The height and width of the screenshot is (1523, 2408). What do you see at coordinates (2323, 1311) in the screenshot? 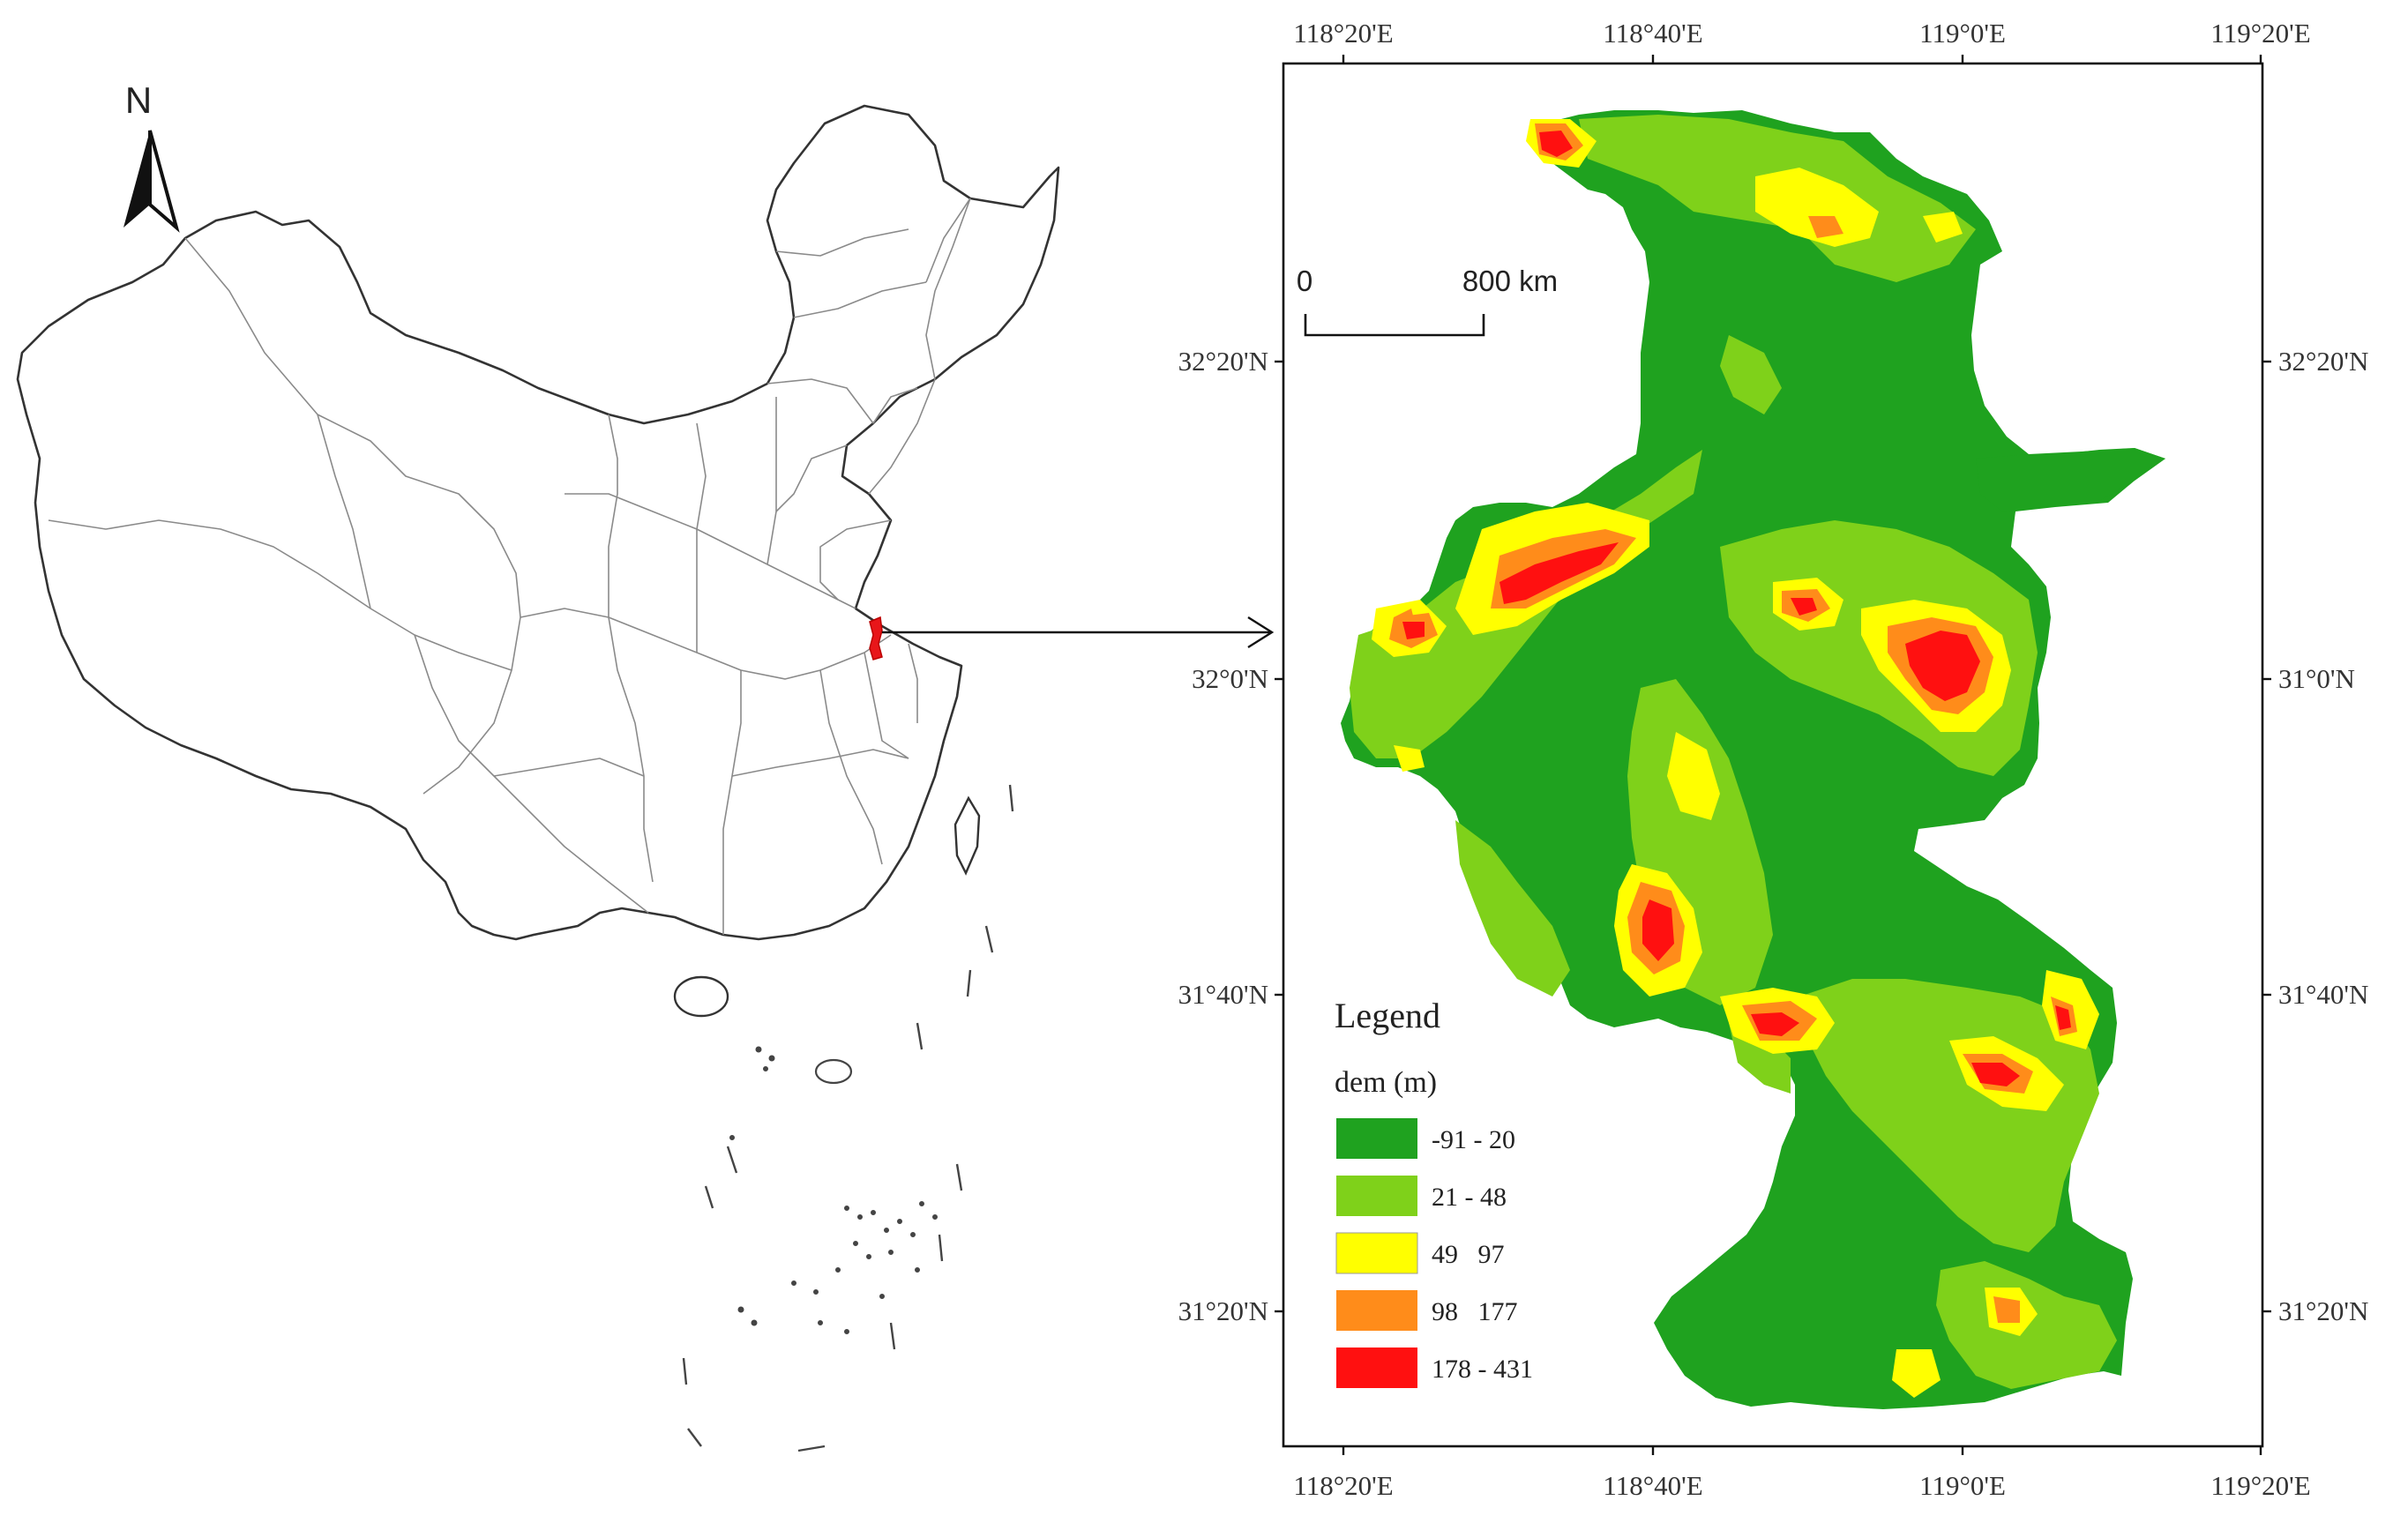
I see `right-tick-label: 31°20'N` at bounding box center [2323, 1311].